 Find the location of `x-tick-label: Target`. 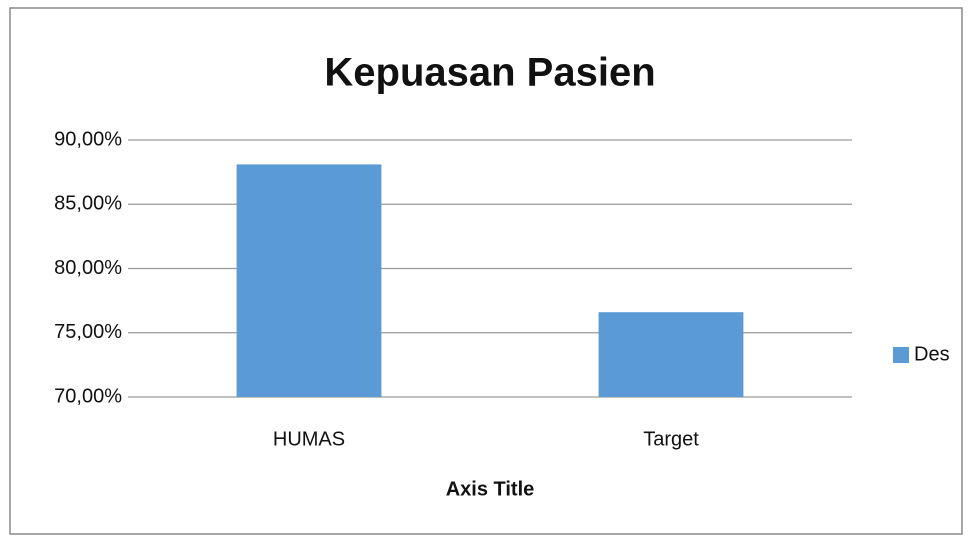

x-tick-label: Target is located at coordinates (671, 439).